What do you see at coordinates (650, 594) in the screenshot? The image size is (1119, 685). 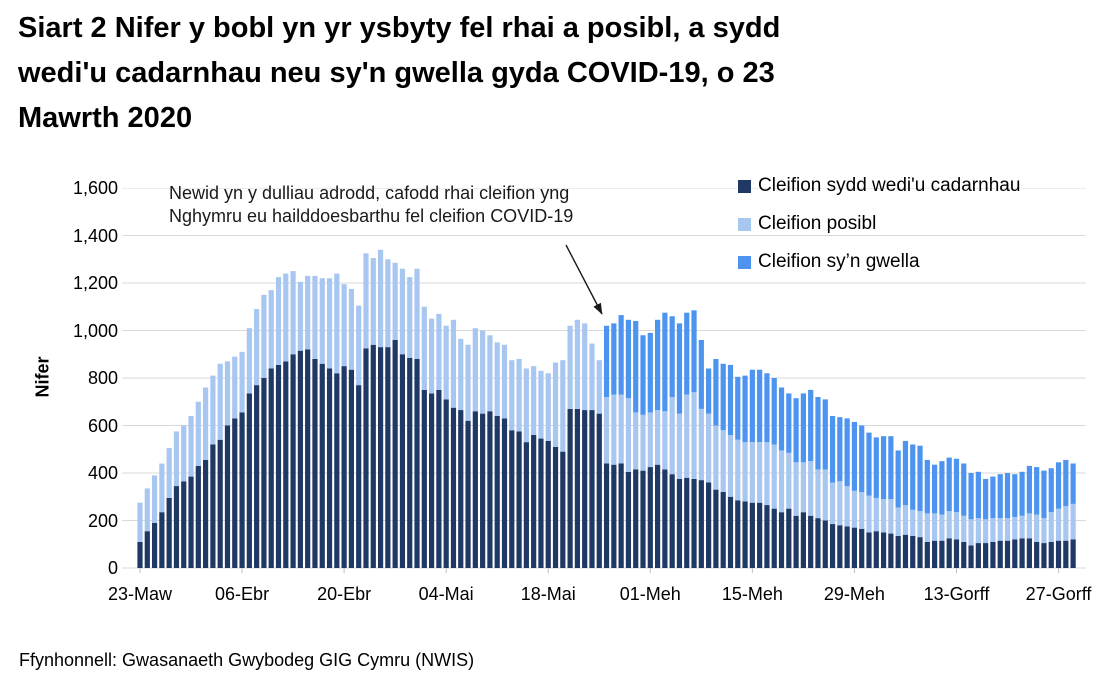 I see `x-axis-tick-label: 01-Meh` at bounding box center [650, 594].